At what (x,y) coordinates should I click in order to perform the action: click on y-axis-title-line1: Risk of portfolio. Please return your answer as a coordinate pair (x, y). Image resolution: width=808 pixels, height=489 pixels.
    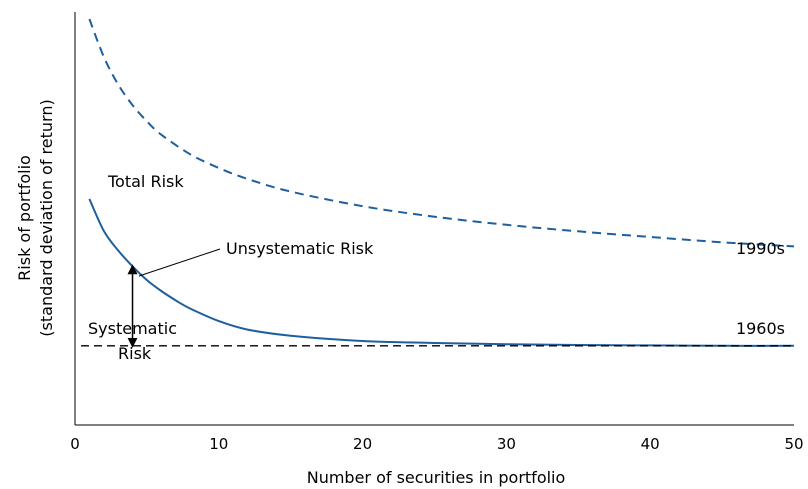
    Looking at the image, I should click on (24, 218).